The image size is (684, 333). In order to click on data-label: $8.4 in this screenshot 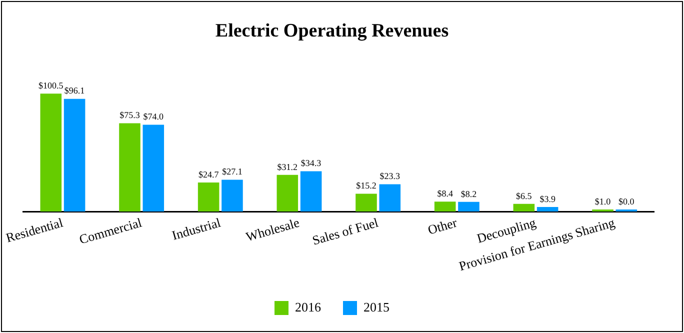, I will do `click(445, 193)`.